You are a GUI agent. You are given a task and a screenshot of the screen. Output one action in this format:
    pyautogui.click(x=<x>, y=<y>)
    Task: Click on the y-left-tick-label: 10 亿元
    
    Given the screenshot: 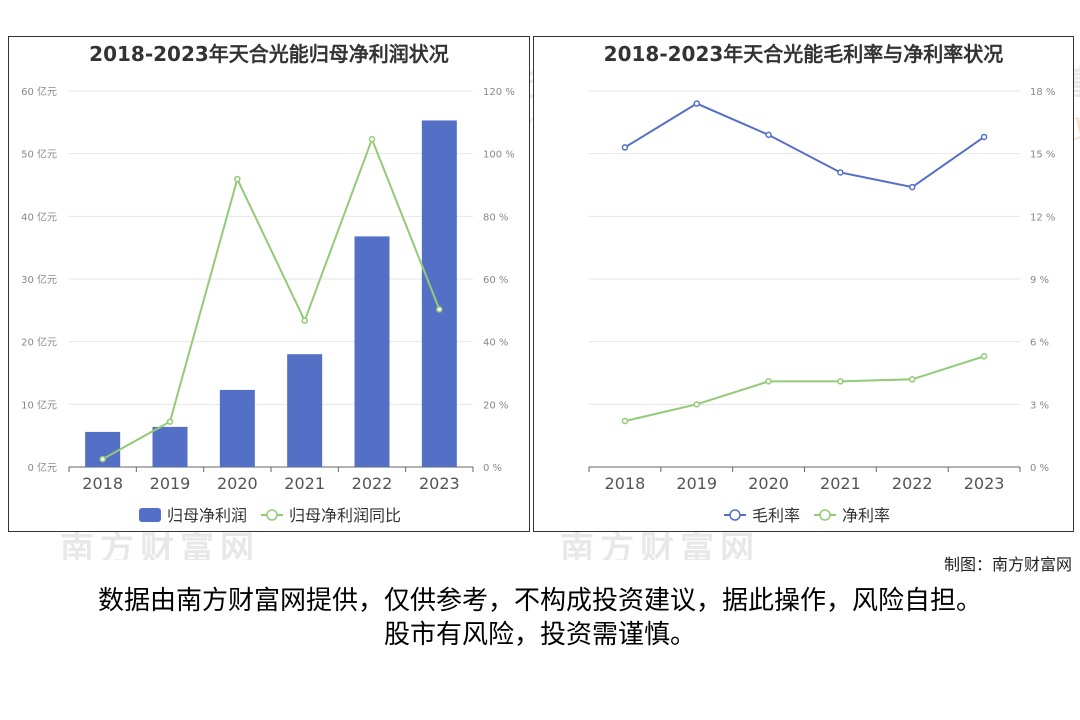 What is the action you would take?
    pyautogui.click(x=39, y=404)
    